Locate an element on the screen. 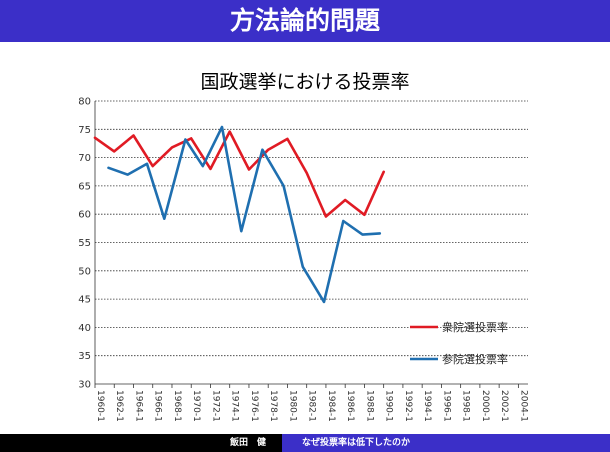  x-tick-label: 1980-1 is located at coordinates (292, 406).